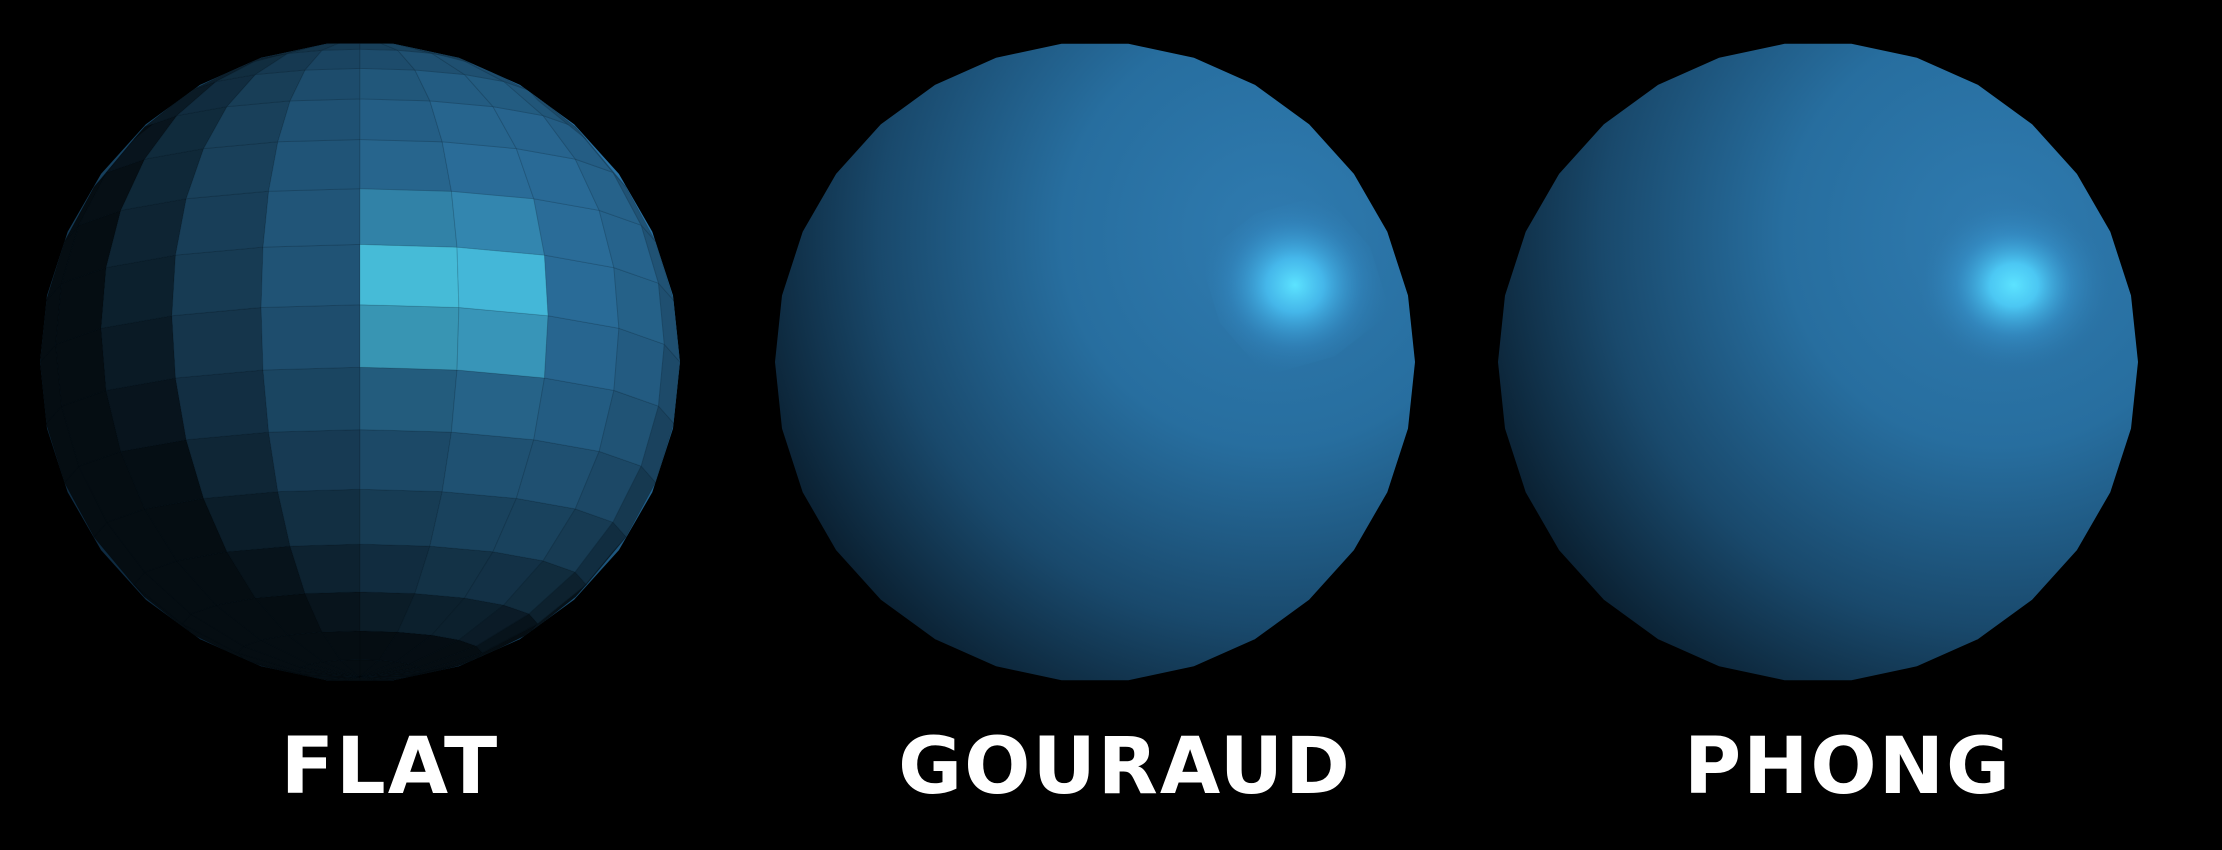  I want to click on label-phong: PHONG, so click(1848, 767).